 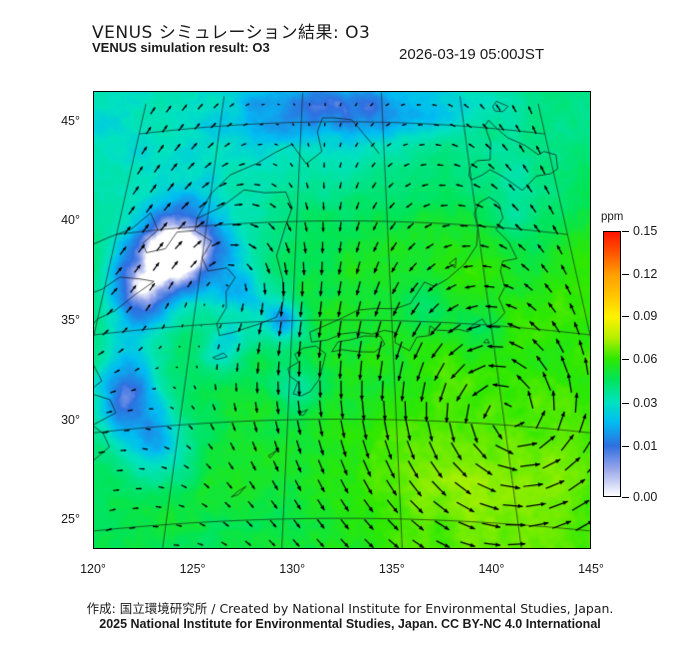 I want to click on colorbar-tick-label: 0.06, so click(x=645, y=358).